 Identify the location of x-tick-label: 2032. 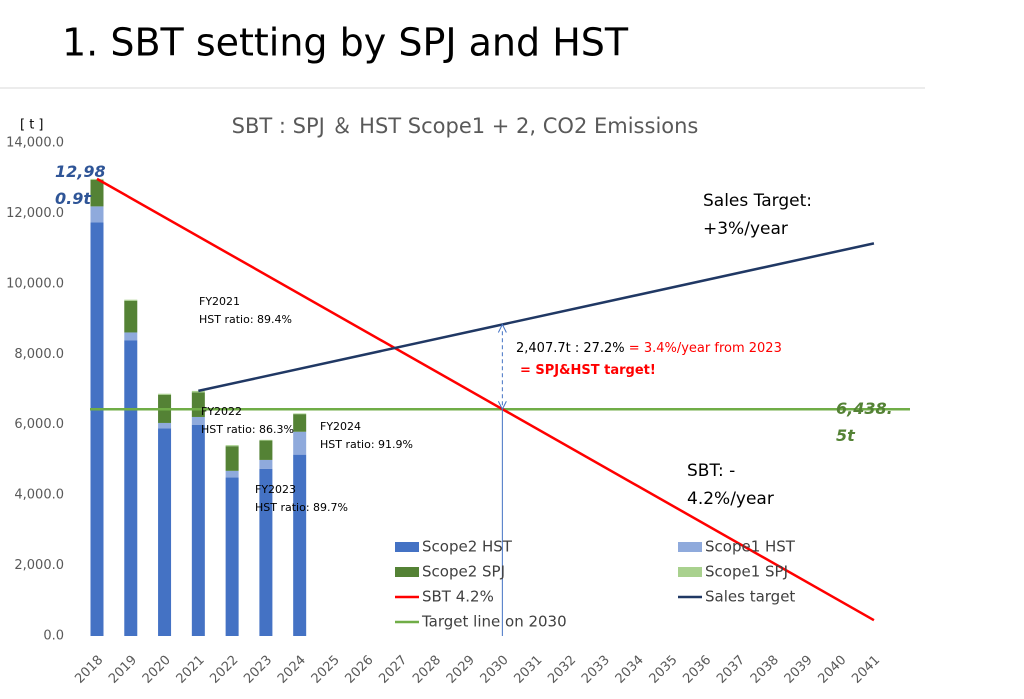
(562, 670).